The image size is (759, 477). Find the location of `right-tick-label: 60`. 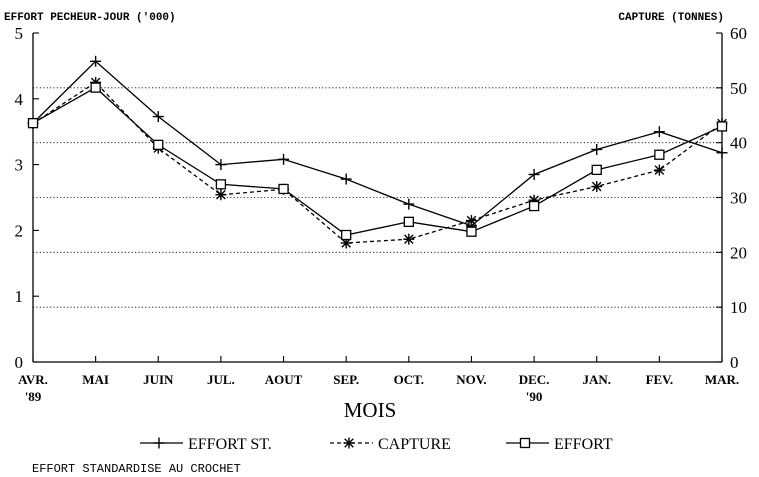

right-tick-label: 60 is located at coordinates (738, 33).